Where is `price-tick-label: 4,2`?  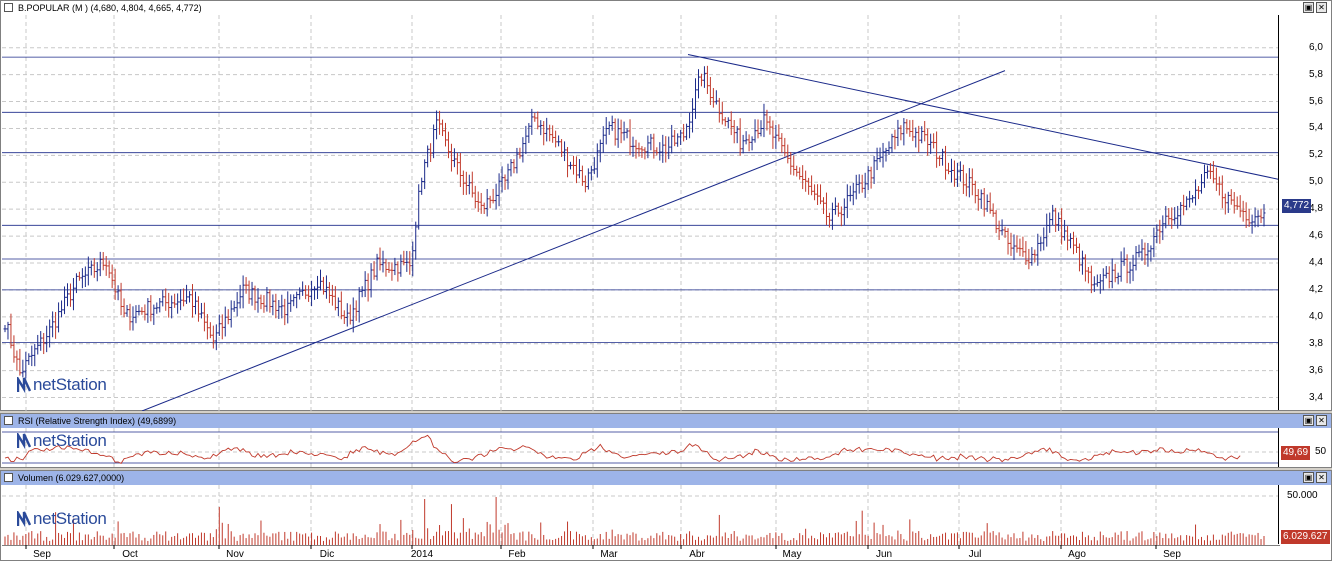 price-tick-label: 4,2 is located at coordinates (1316, 289).